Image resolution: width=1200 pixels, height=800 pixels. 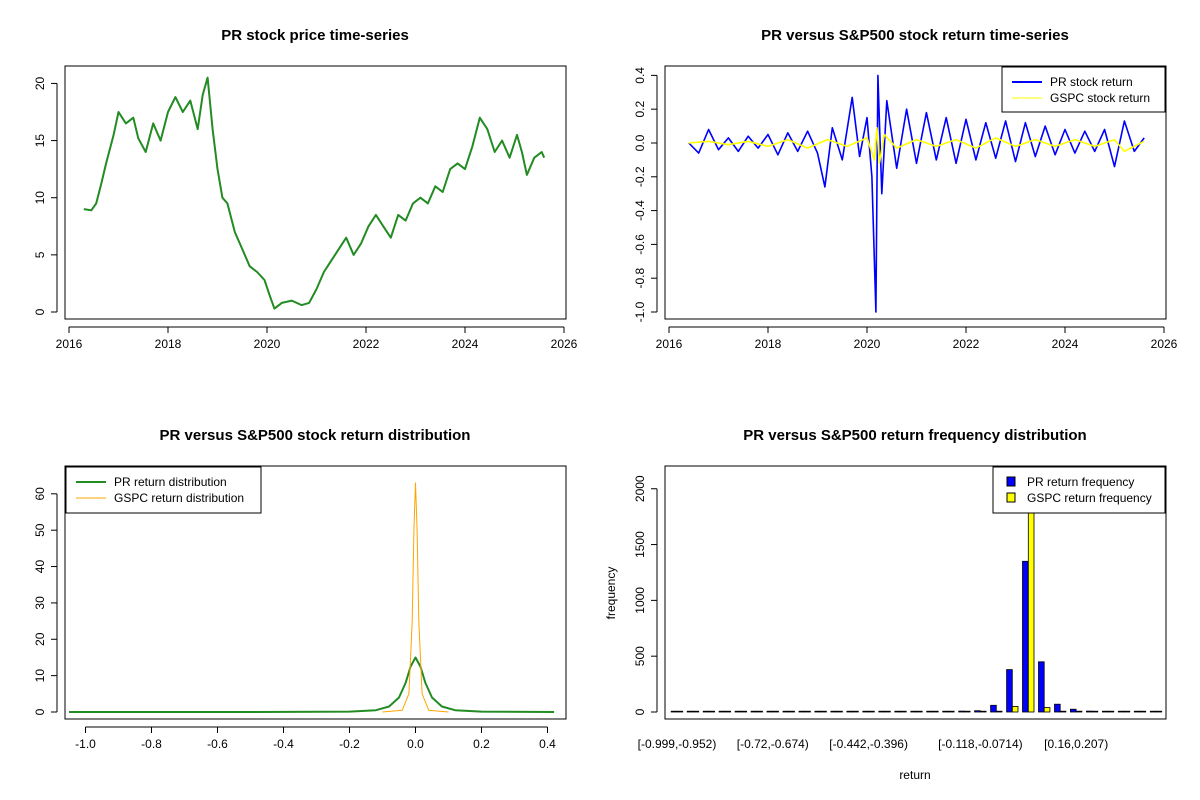 What do you see at coordinates (564, 344) in the screenshot?
I see `price-x-tick-label: 2026` at bounding box center [564, 344].